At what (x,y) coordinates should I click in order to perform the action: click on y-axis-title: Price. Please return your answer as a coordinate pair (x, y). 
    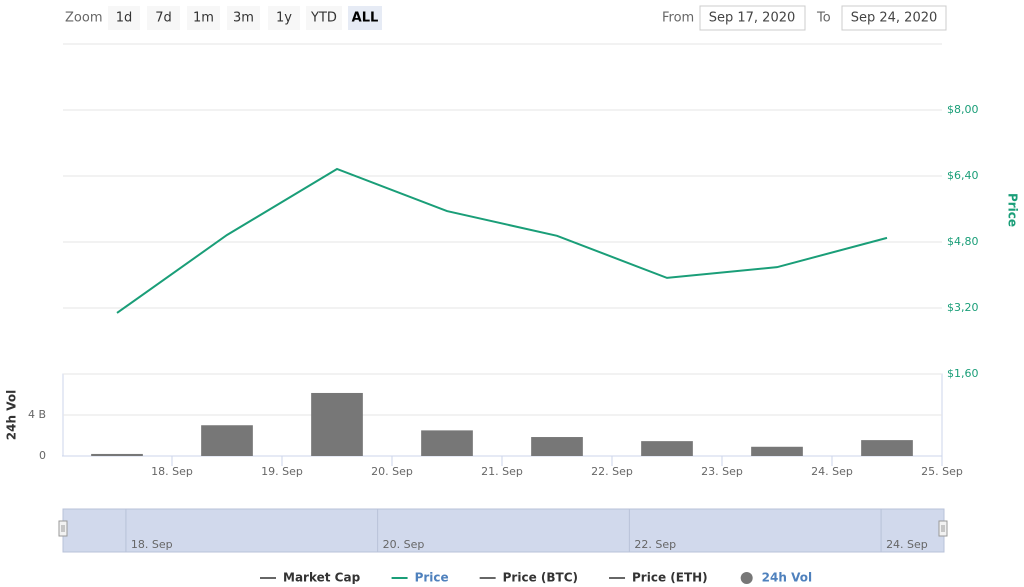
    Looking at the image, I should click on (1013, 210).